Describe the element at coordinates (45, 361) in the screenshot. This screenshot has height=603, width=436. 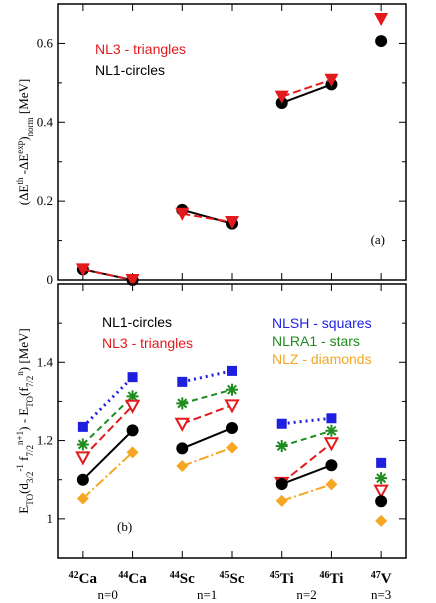
I see `y-tick-label: 1.4` at that location.